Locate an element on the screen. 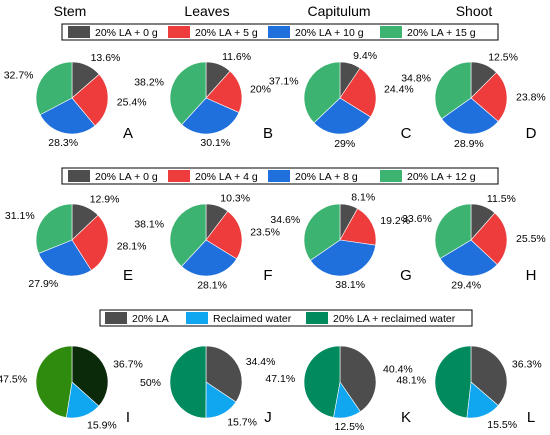 The width and height of the screenshot is (550, 435). panel-letter-D: D is located at coordinates (531, 133).